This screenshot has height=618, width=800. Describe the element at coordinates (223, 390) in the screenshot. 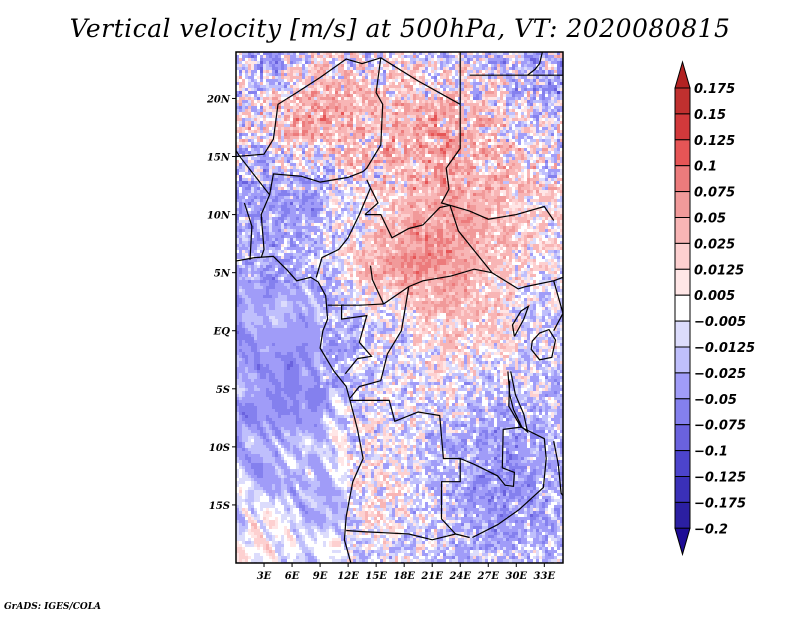

I see `y-tick-label: 5S` at that location.